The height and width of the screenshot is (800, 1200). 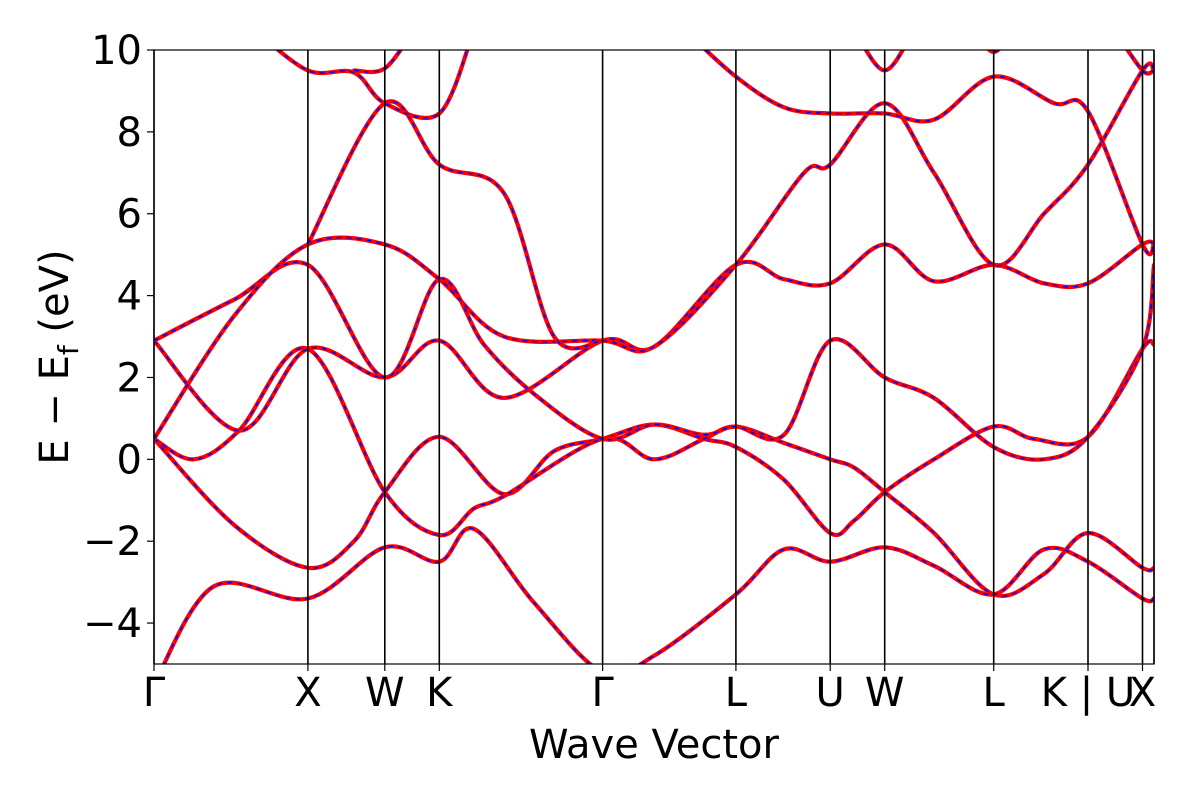 What do you see at coordinates (129, 460) in the screenshot?
I see `y-tick-label: 0` at bounding box center [129, 460].